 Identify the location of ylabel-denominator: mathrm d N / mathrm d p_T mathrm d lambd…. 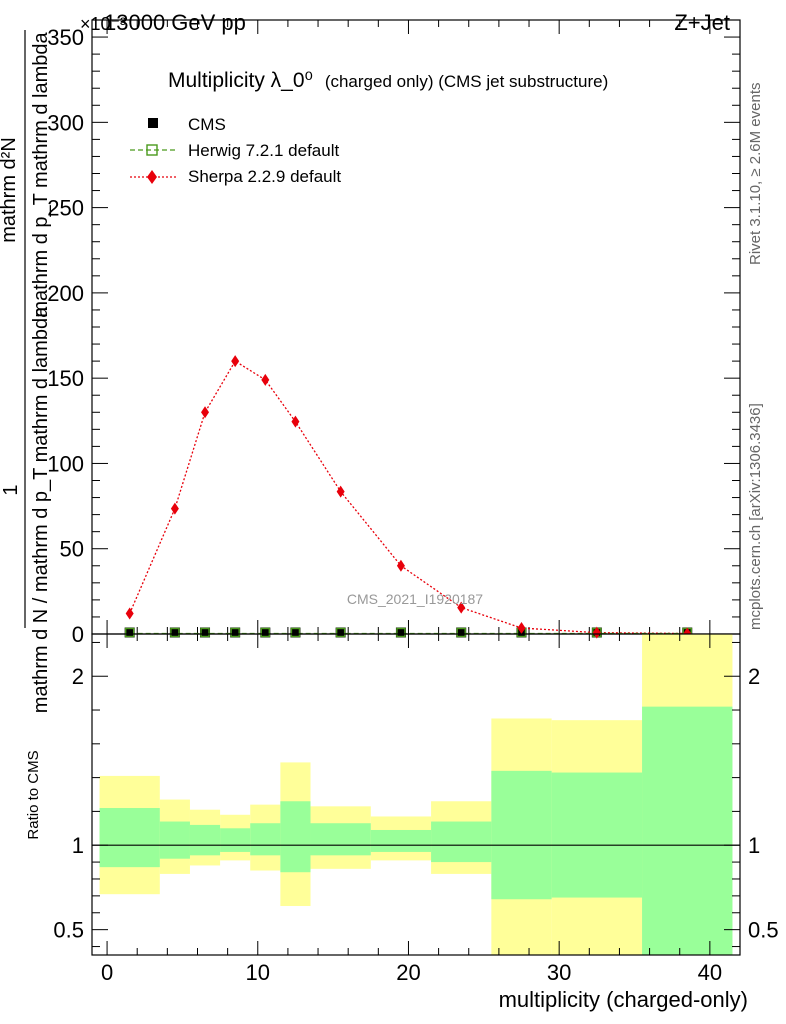
(41, 509).